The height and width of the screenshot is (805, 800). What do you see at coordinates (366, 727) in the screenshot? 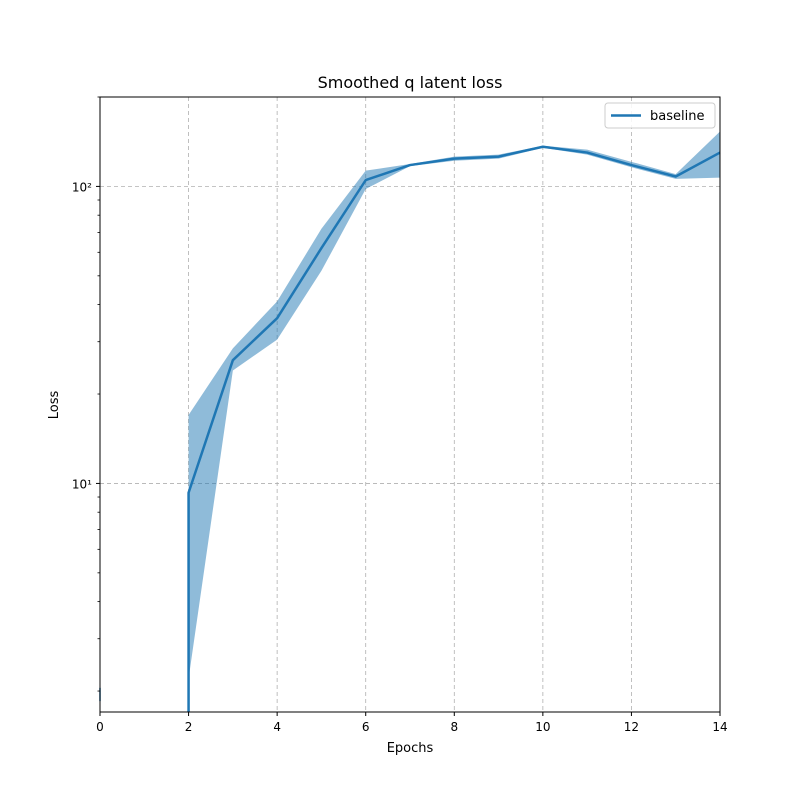
I see `x-tick-label: 6` at bounding box center [366, 727].